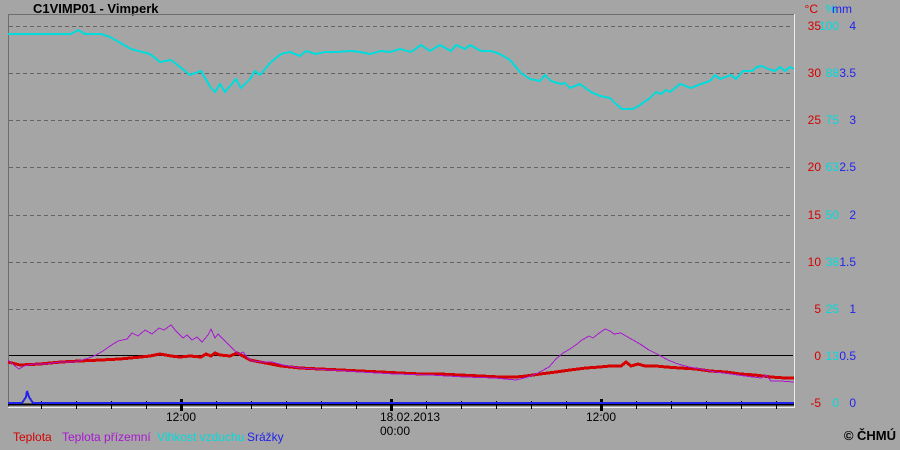  I want to click on temperature-line, so click(400, 365).